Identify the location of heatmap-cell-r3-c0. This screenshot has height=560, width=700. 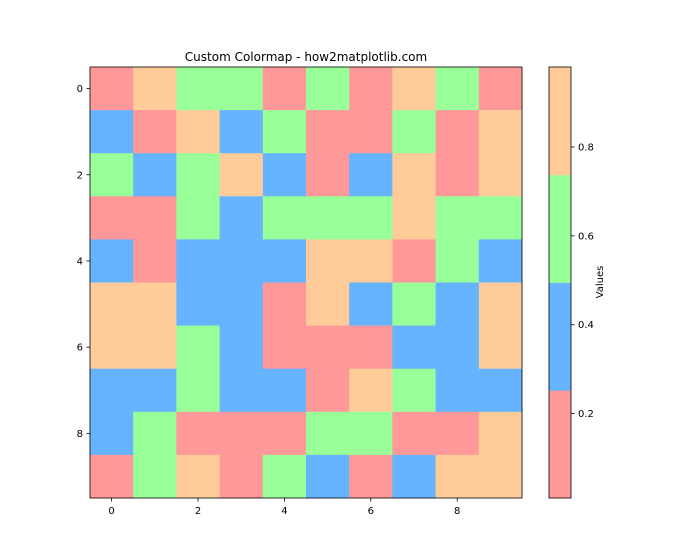
(112, 218).